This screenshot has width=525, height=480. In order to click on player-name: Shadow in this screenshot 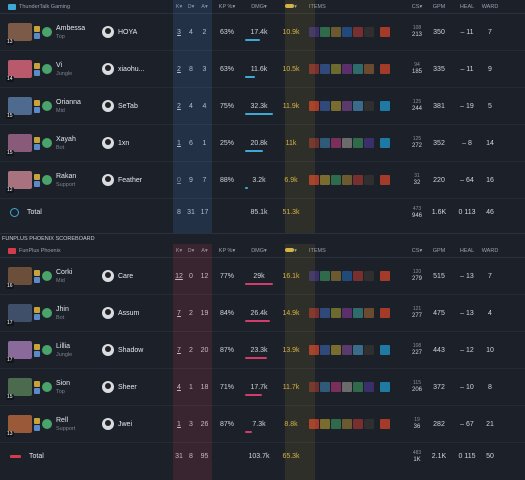, I will do `click(131, 350)`.